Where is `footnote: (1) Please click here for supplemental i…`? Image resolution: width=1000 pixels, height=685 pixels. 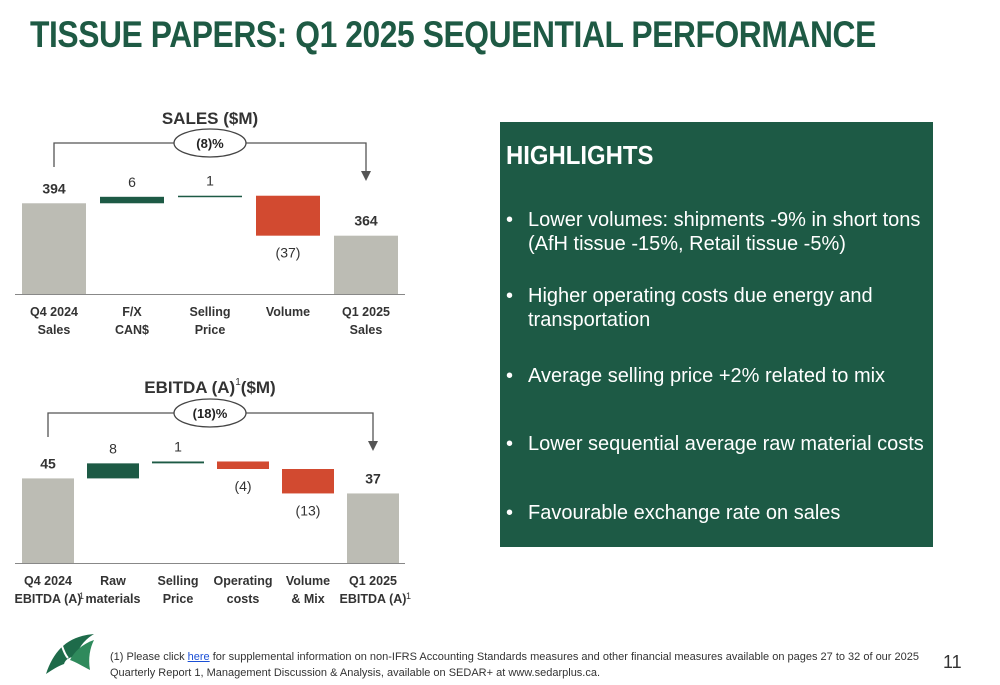
footnote: (1) Please click here for supplemental i… is located at coordinates (525, 665).